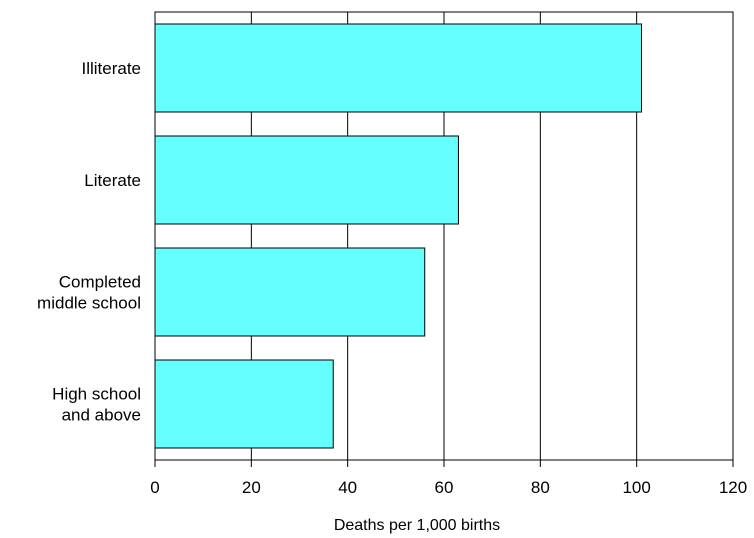  What do you see at coordinates (444, 487) in the screenshot?
I see `x-tick-label: 60` at bounding box center [444, 487].